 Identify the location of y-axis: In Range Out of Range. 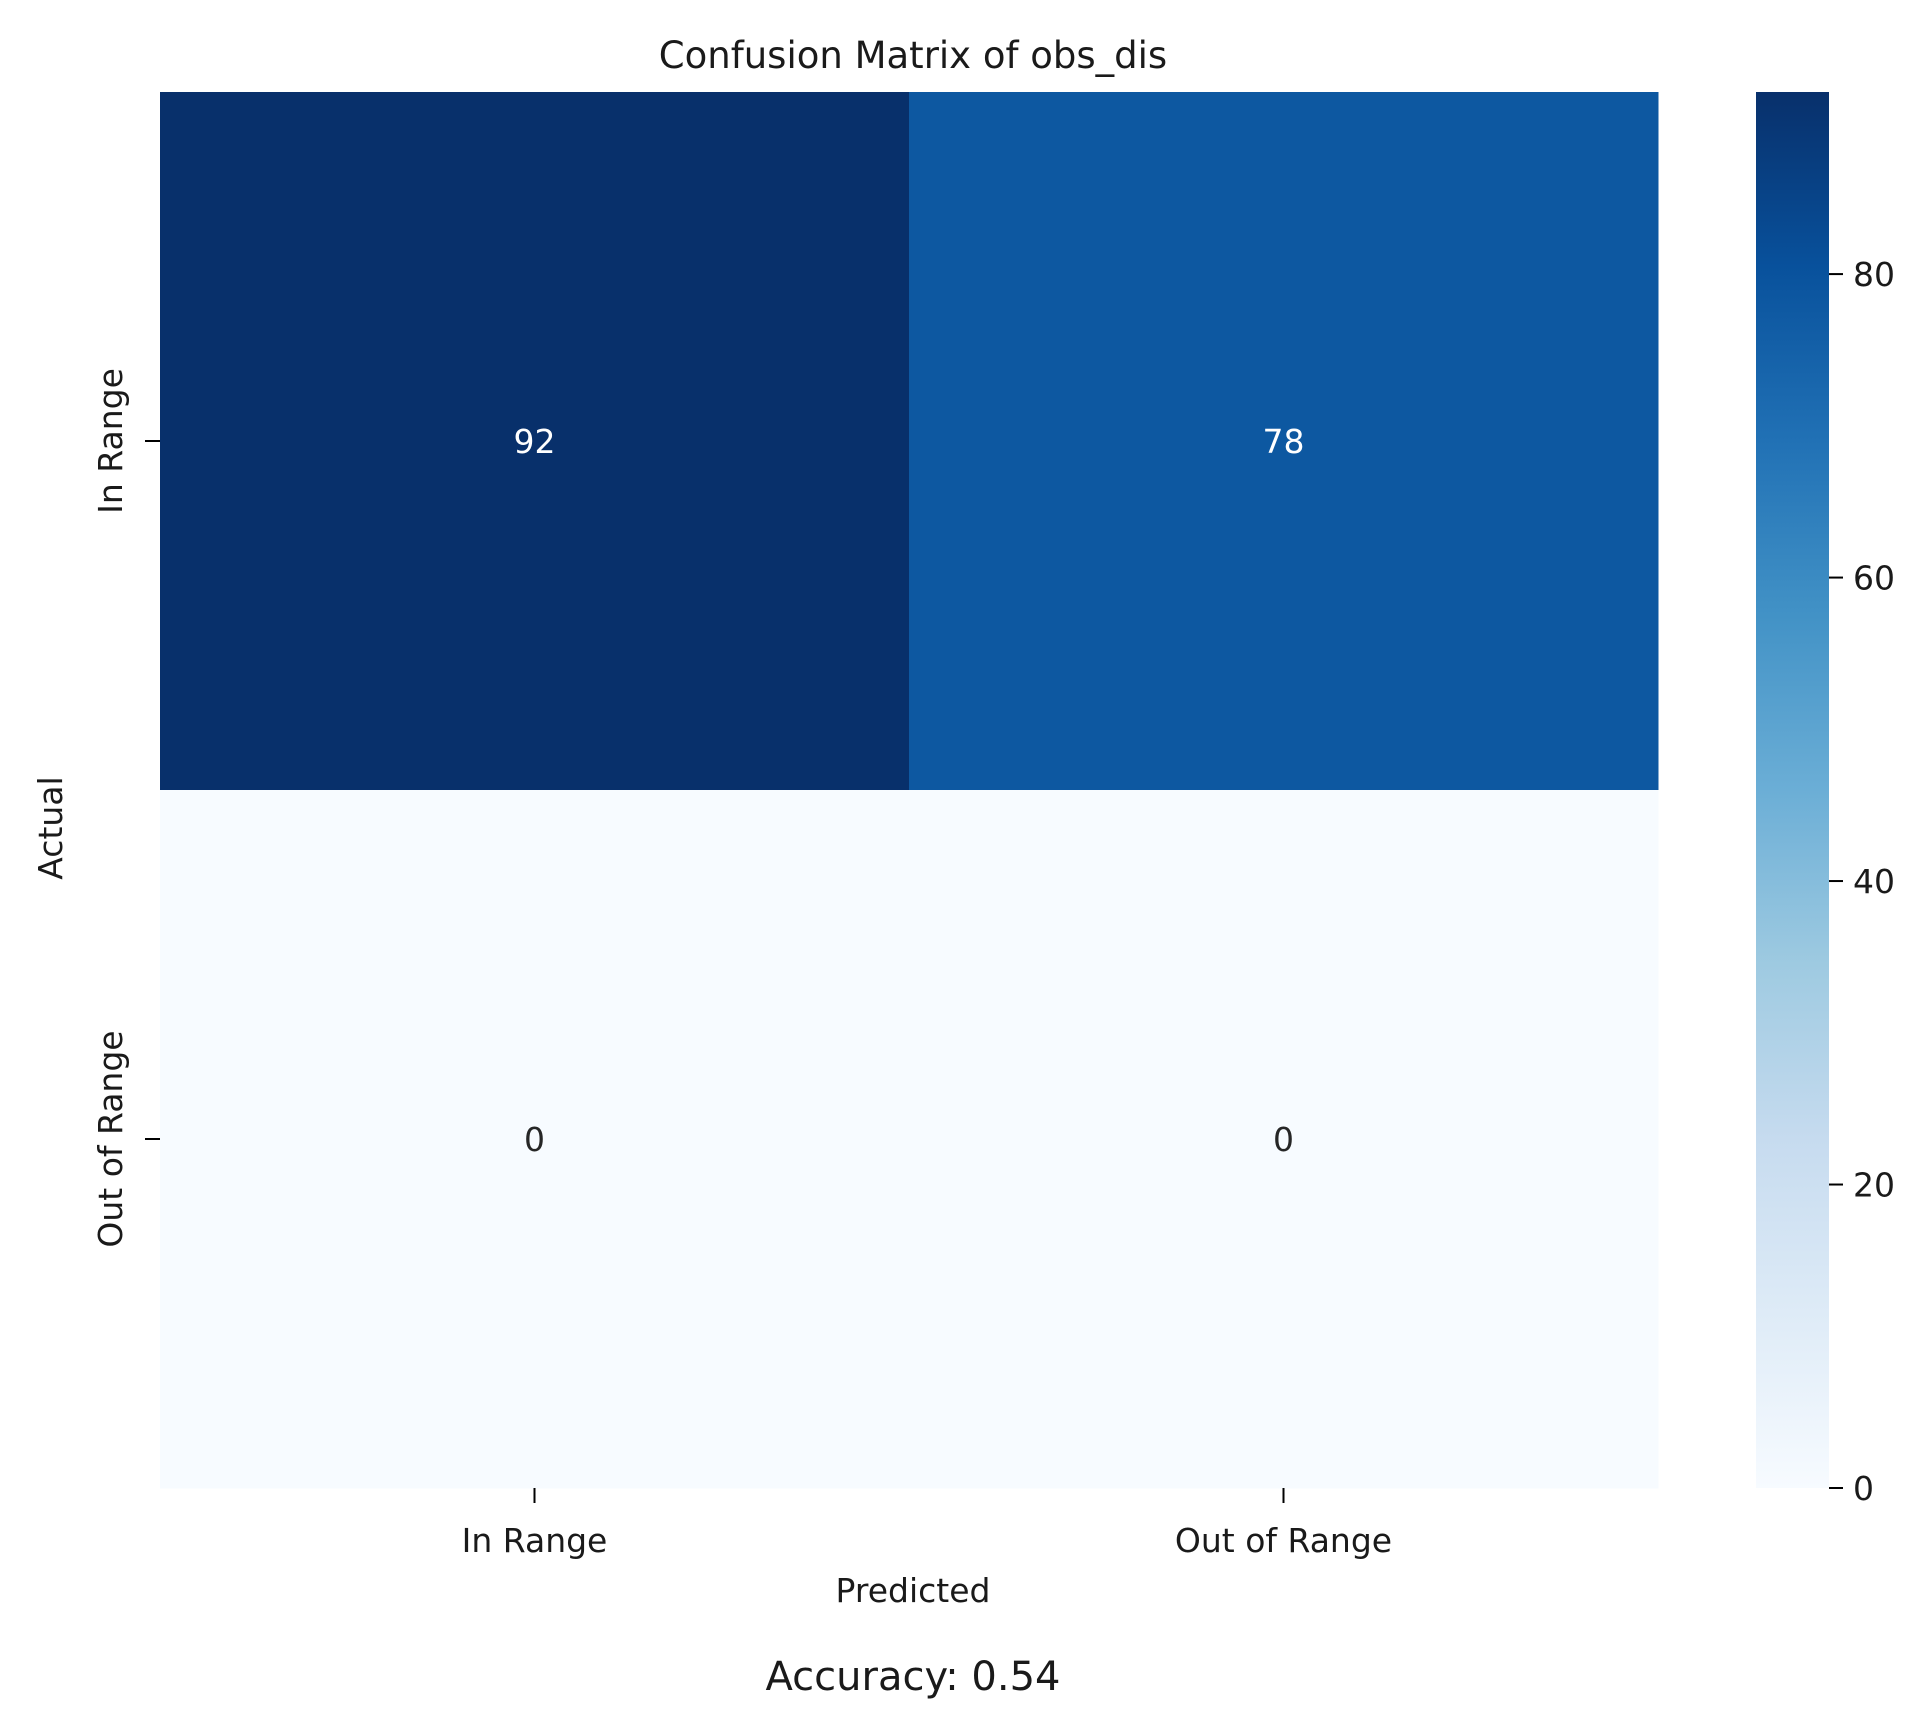
(125, 808).